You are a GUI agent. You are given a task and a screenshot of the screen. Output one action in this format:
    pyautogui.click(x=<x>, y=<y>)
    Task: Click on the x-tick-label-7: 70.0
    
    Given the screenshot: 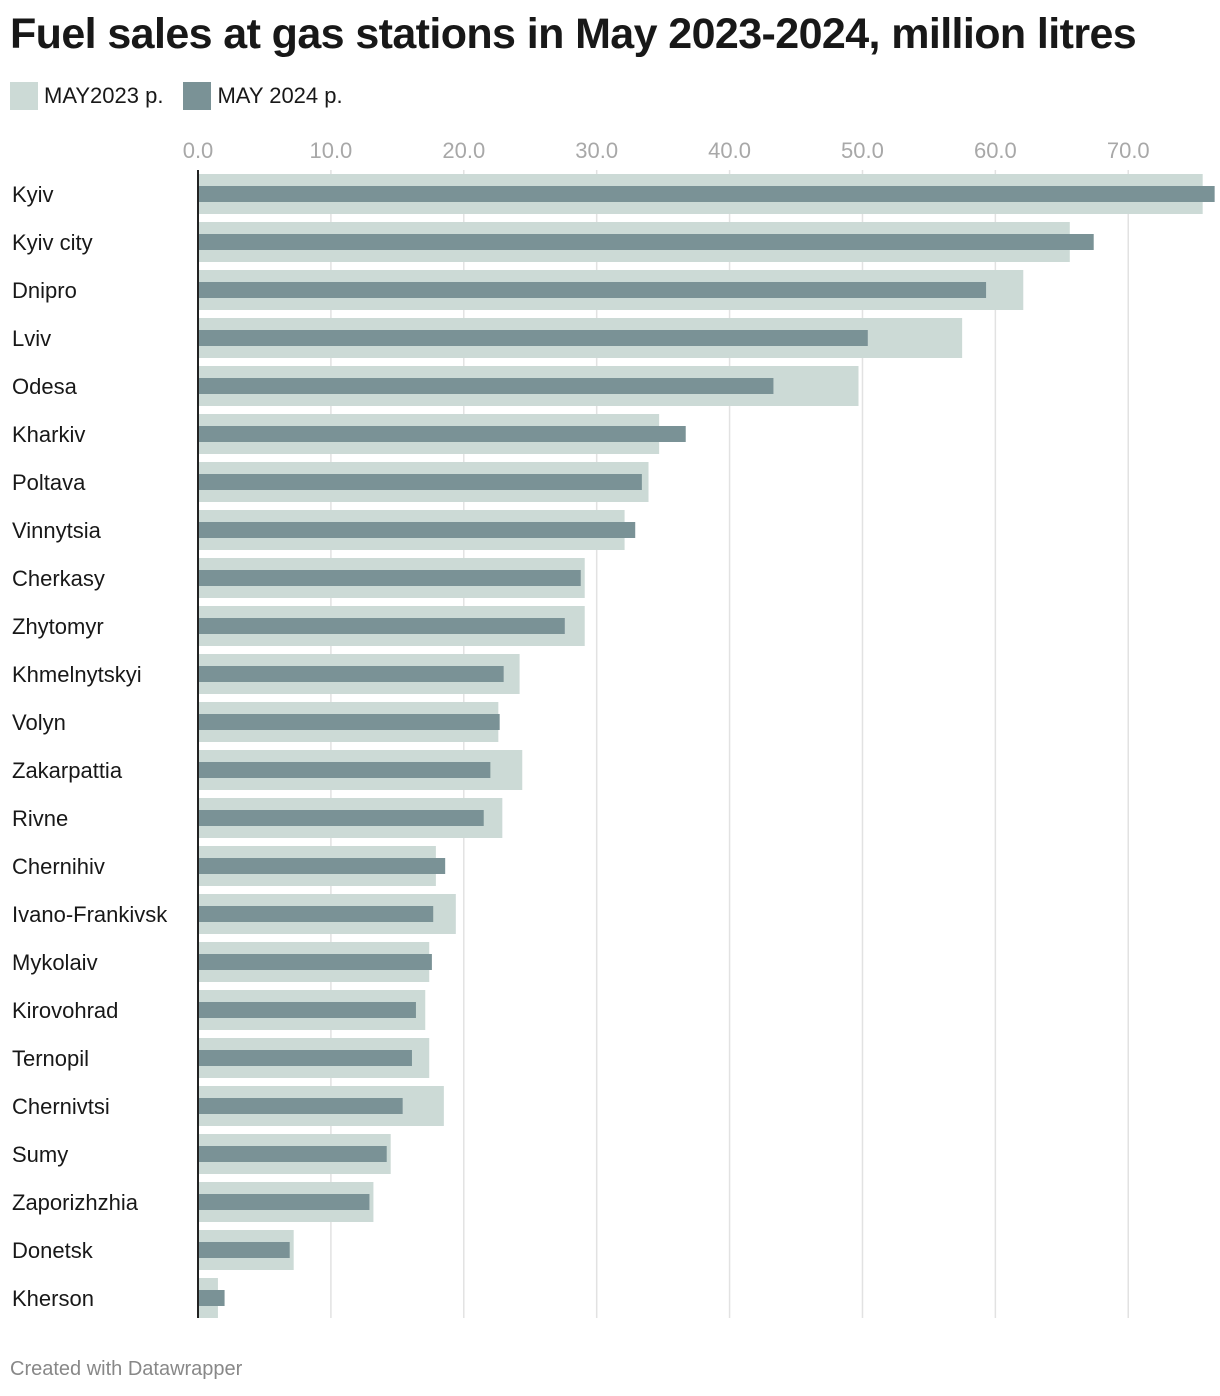 What is the action you would take?
    pyautogui.click(x=1128, y=150)
    